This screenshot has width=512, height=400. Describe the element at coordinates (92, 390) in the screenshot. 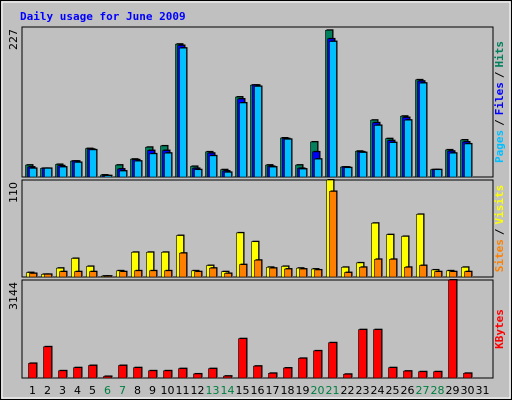

I see `x-tick-label: 5` at that location.